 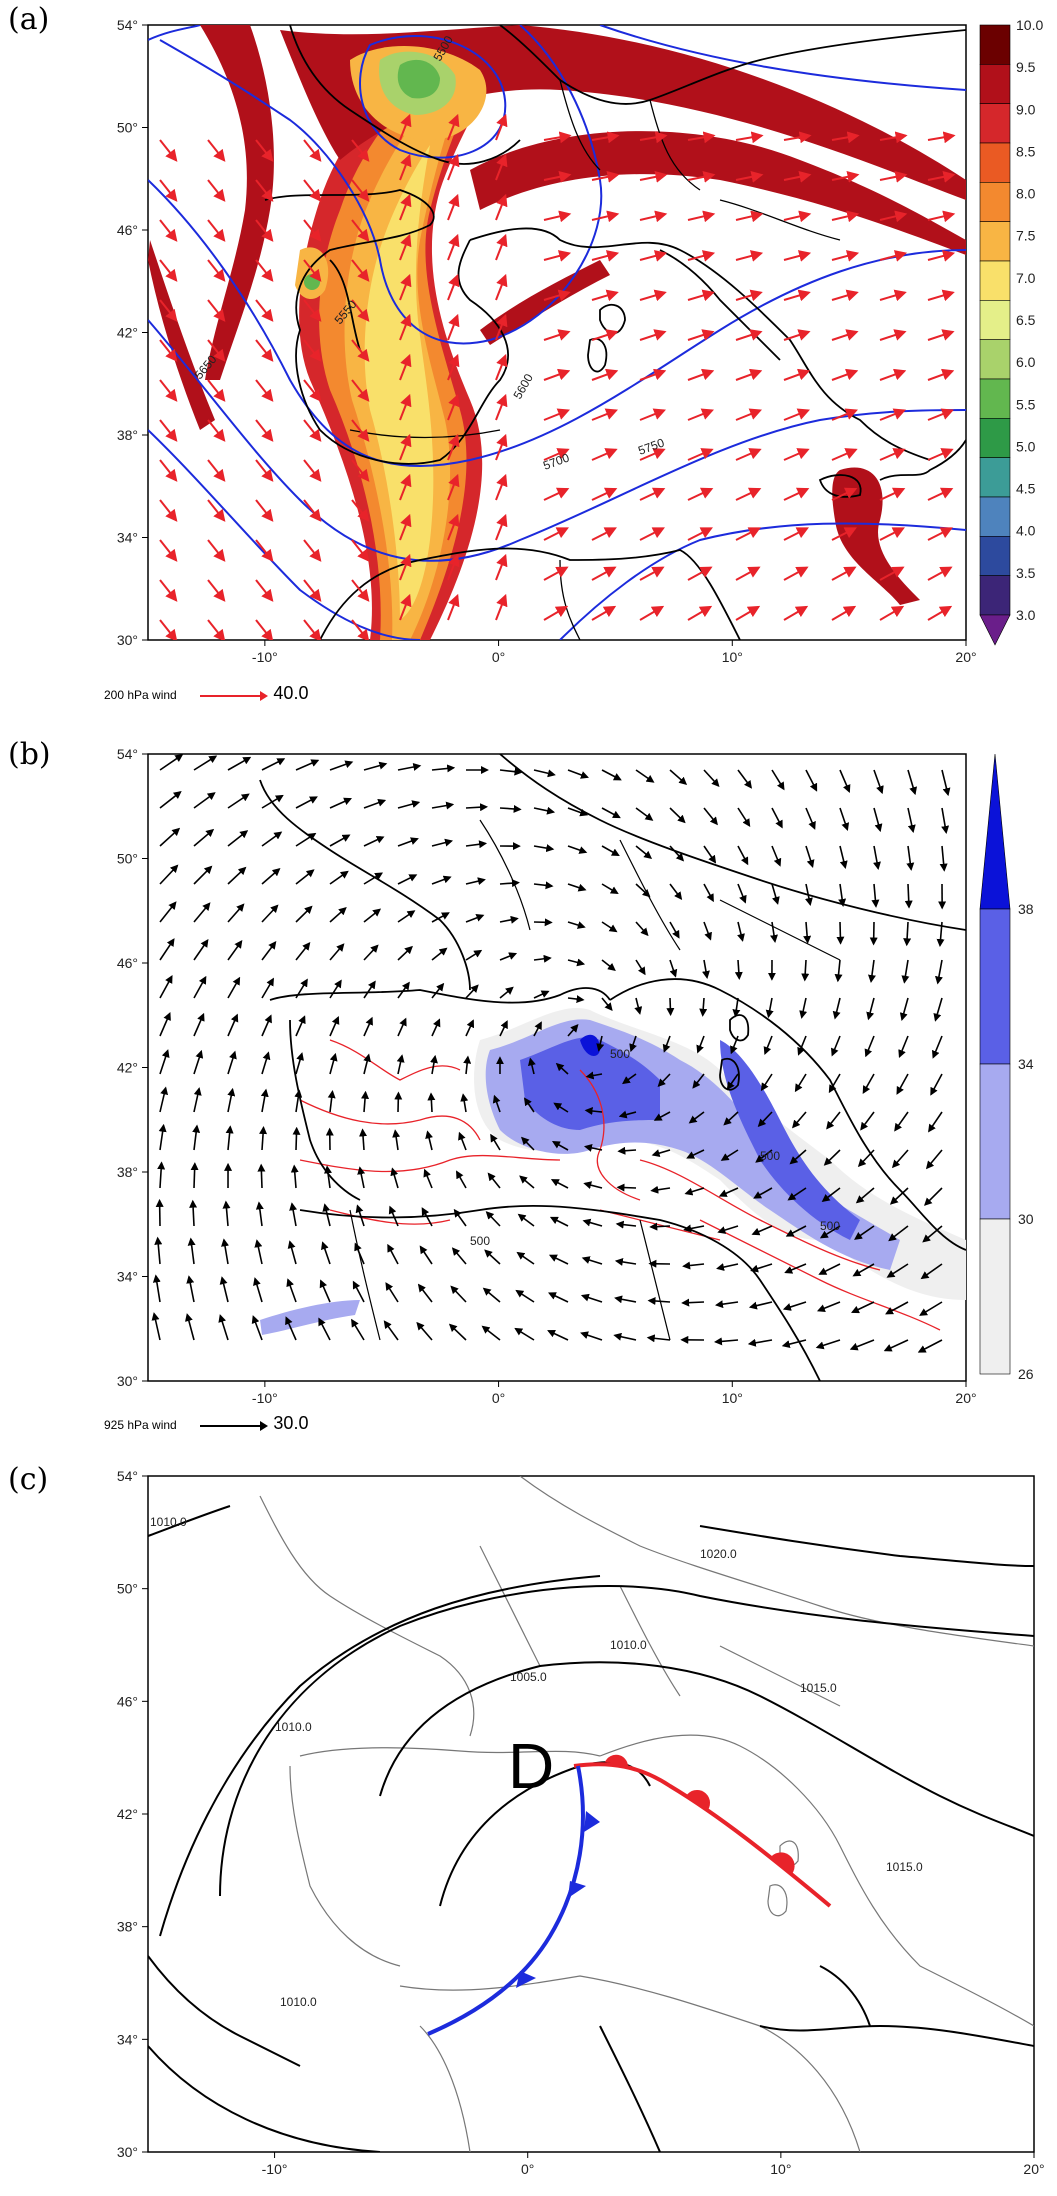 I want to click on wind-legend-value: 40.0, so click(x=291, y=693).